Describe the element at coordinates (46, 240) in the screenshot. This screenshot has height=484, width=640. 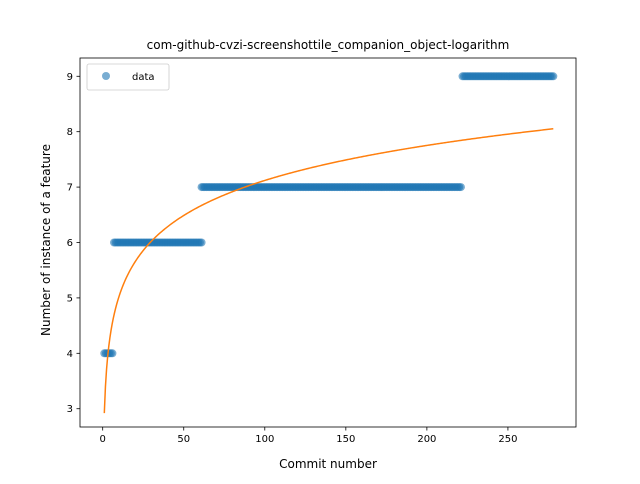
I see `y-axis-label: Number of instance of a feature` at that location.